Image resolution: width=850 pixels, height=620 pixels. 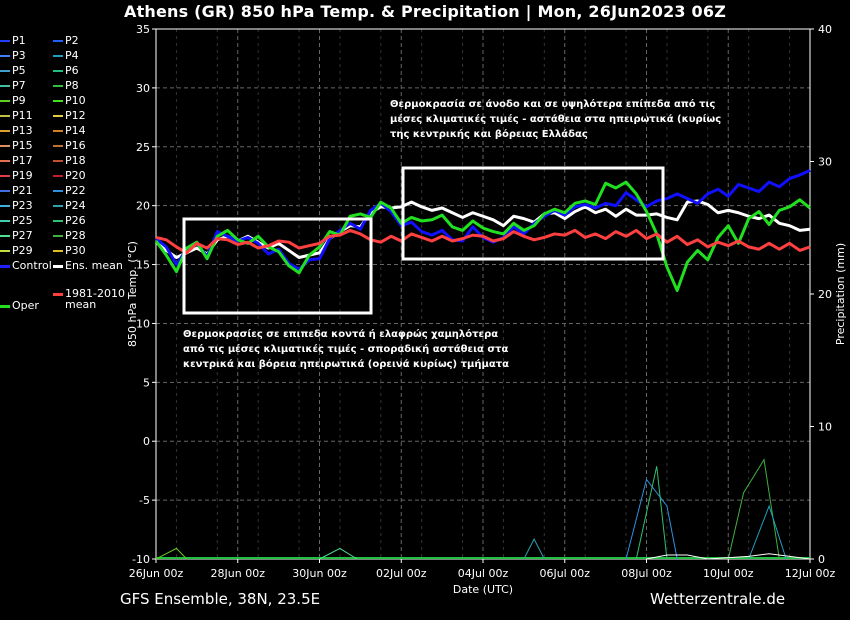 I want to click on y-tick-label: 25, so click(x=143, y=147).